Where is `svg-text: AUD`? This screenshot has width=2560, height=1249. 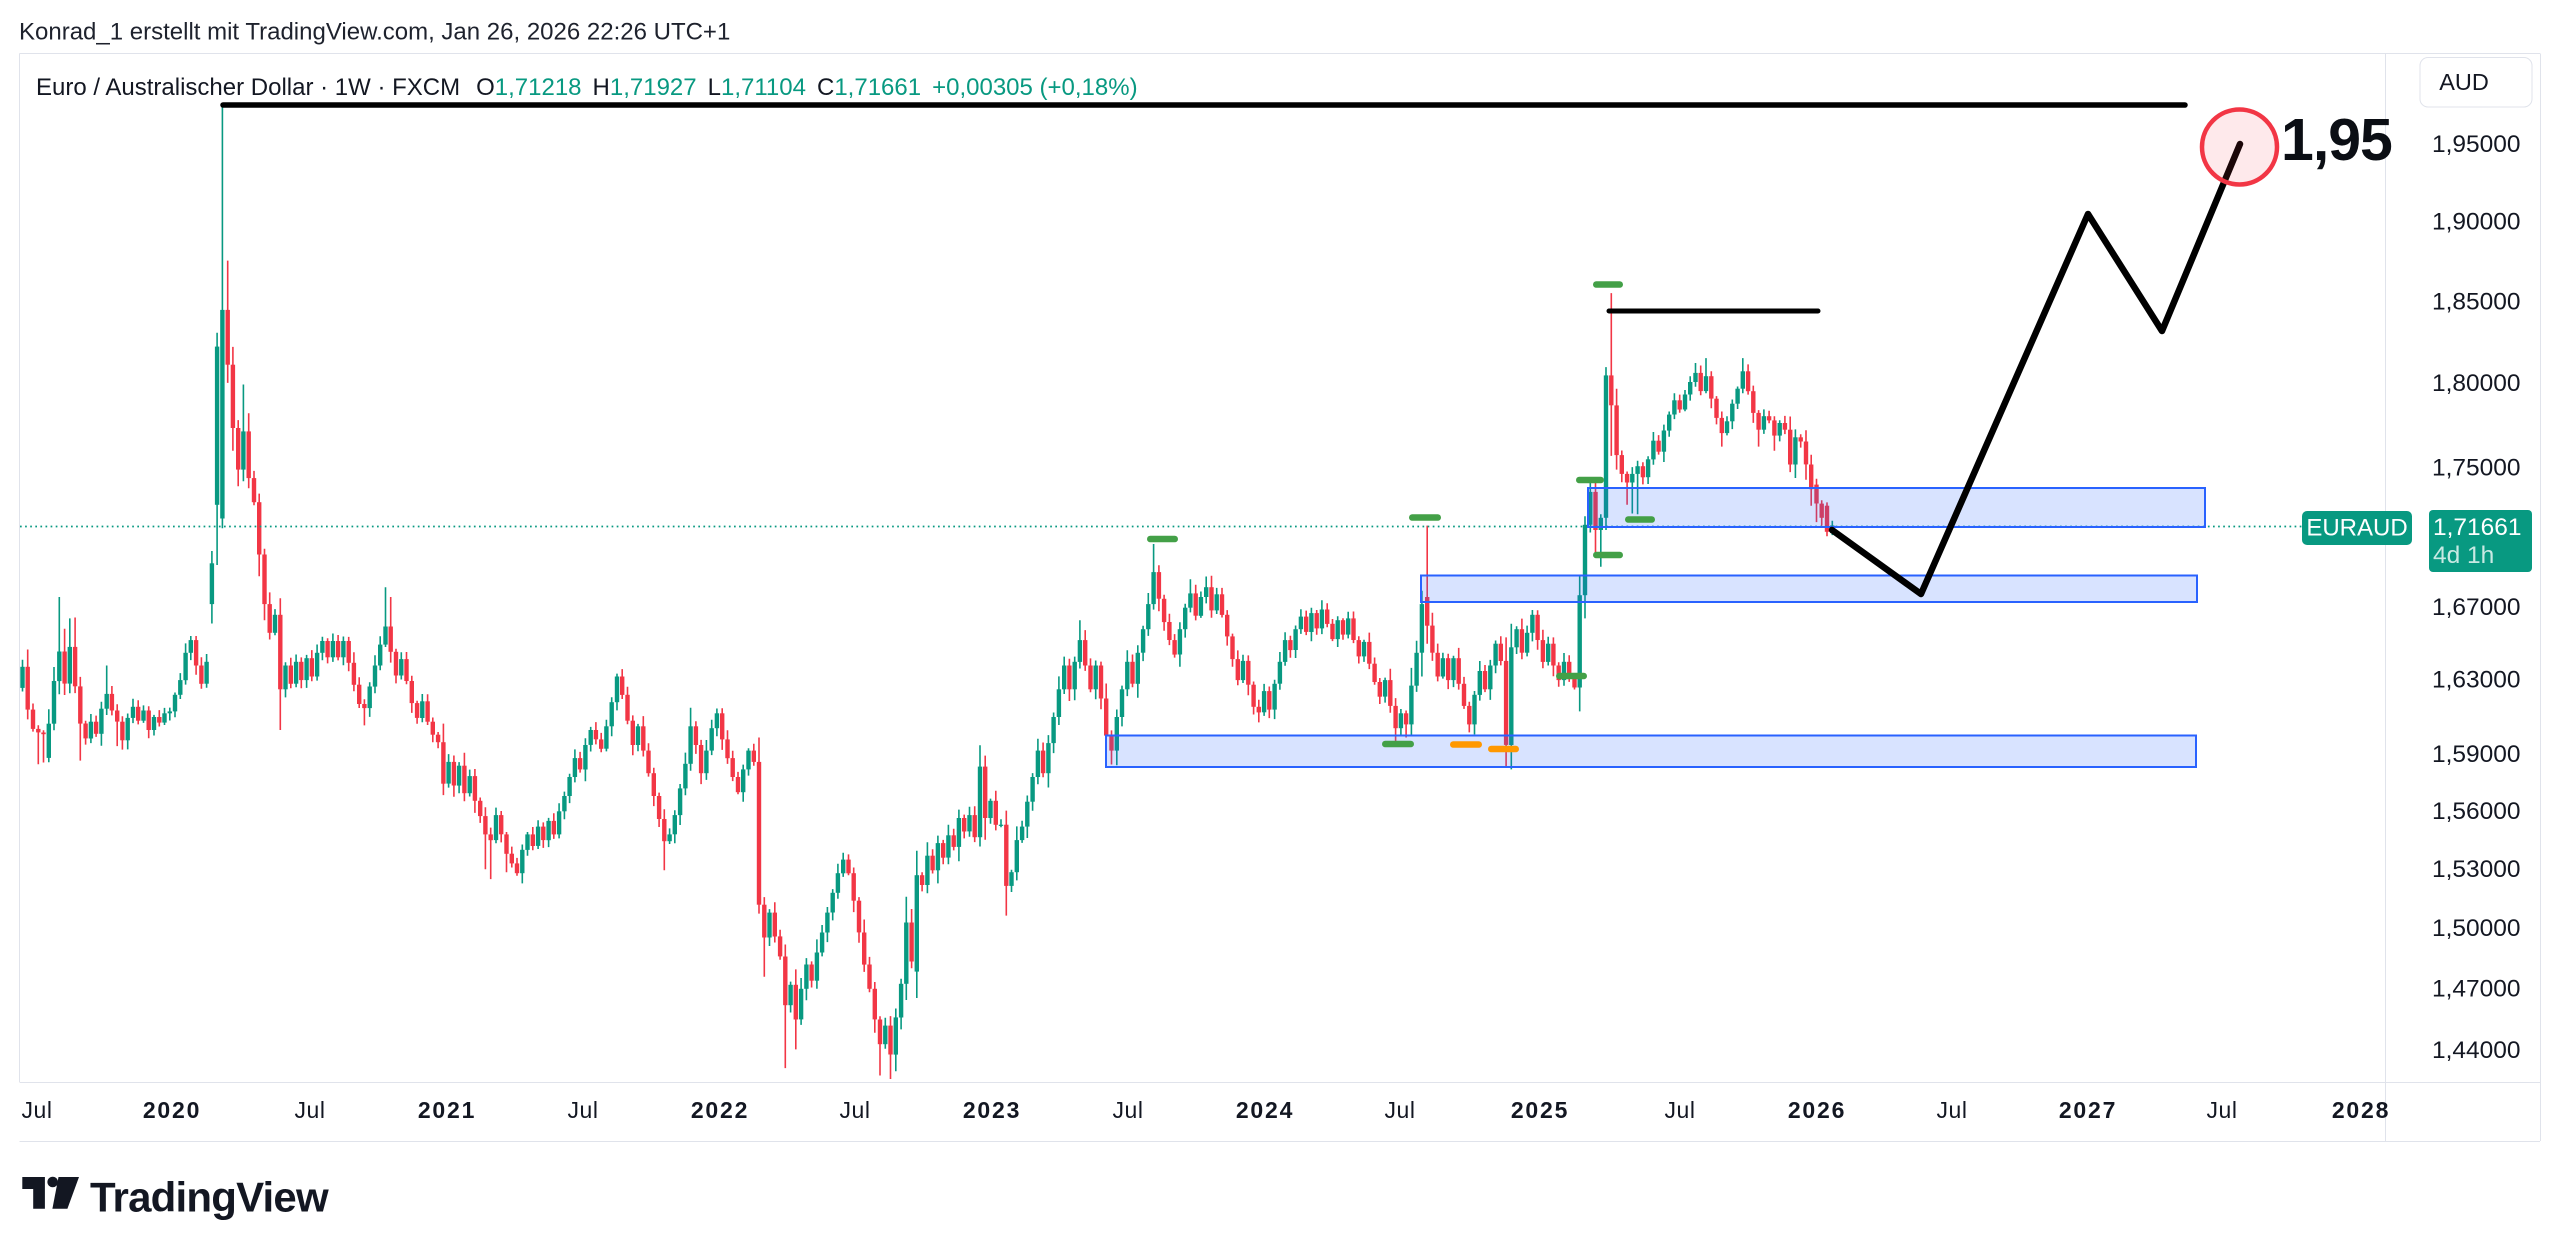
svg-text: AUD is located at coordinates (2464, 82).